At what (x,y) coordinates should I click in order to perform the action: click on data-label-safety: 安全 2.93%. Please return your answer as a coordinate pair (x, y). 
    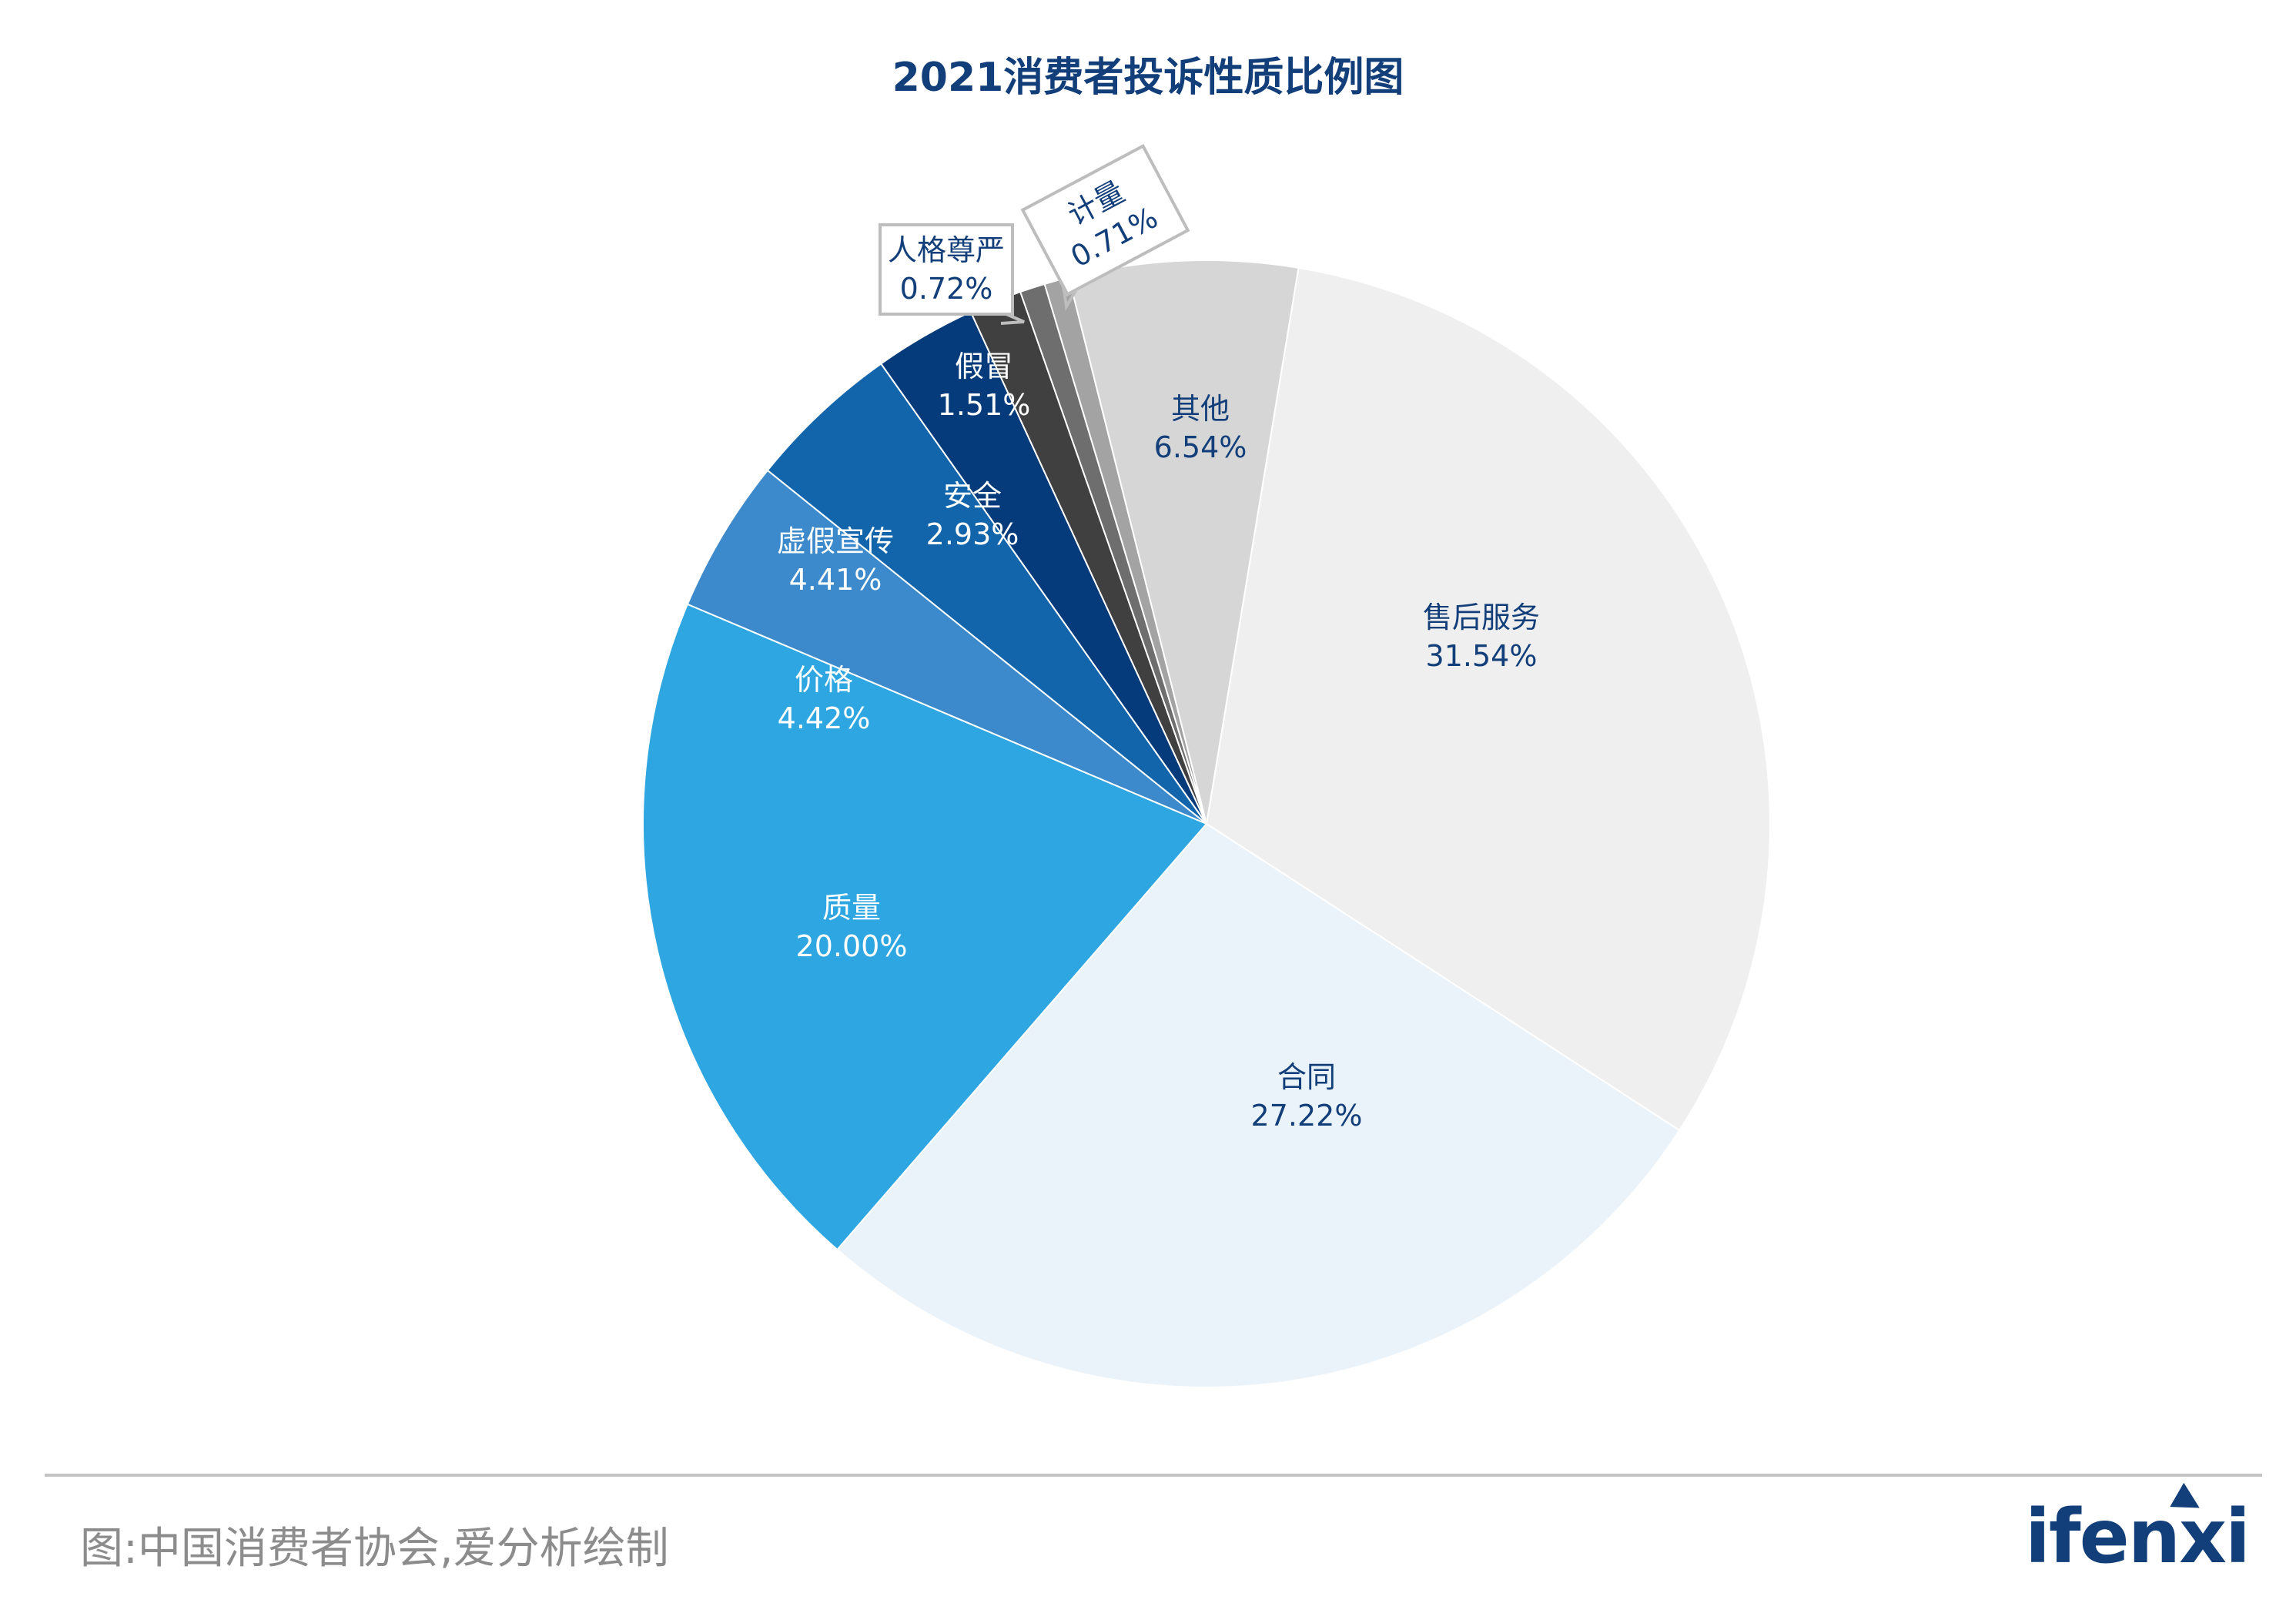
    Looking at the image, I should click on (972, 515).